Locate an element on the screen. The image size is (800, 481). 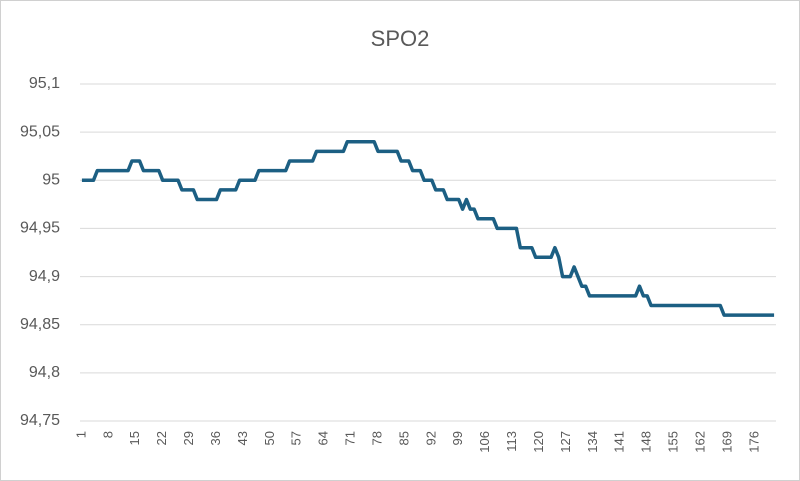
x-tick-label: 78 is located at coordinates (376, 438).